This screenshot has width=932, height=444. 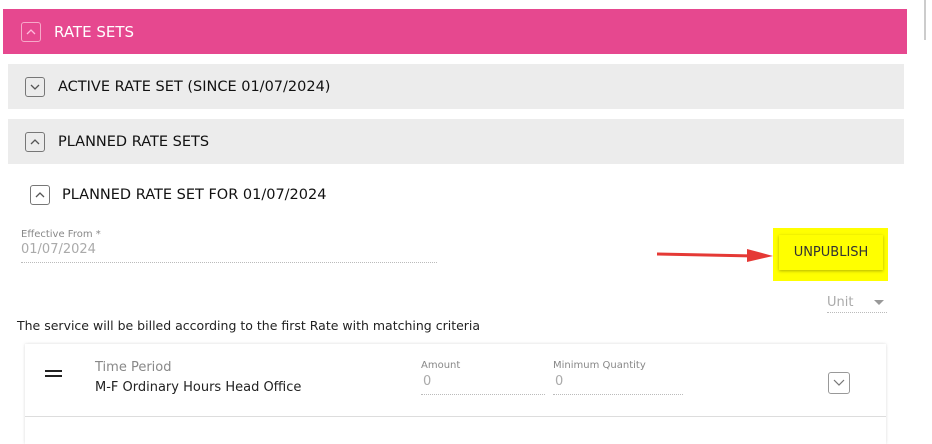 I want to click on effective-from-label: Effective From *, so click(x=61, y=234).